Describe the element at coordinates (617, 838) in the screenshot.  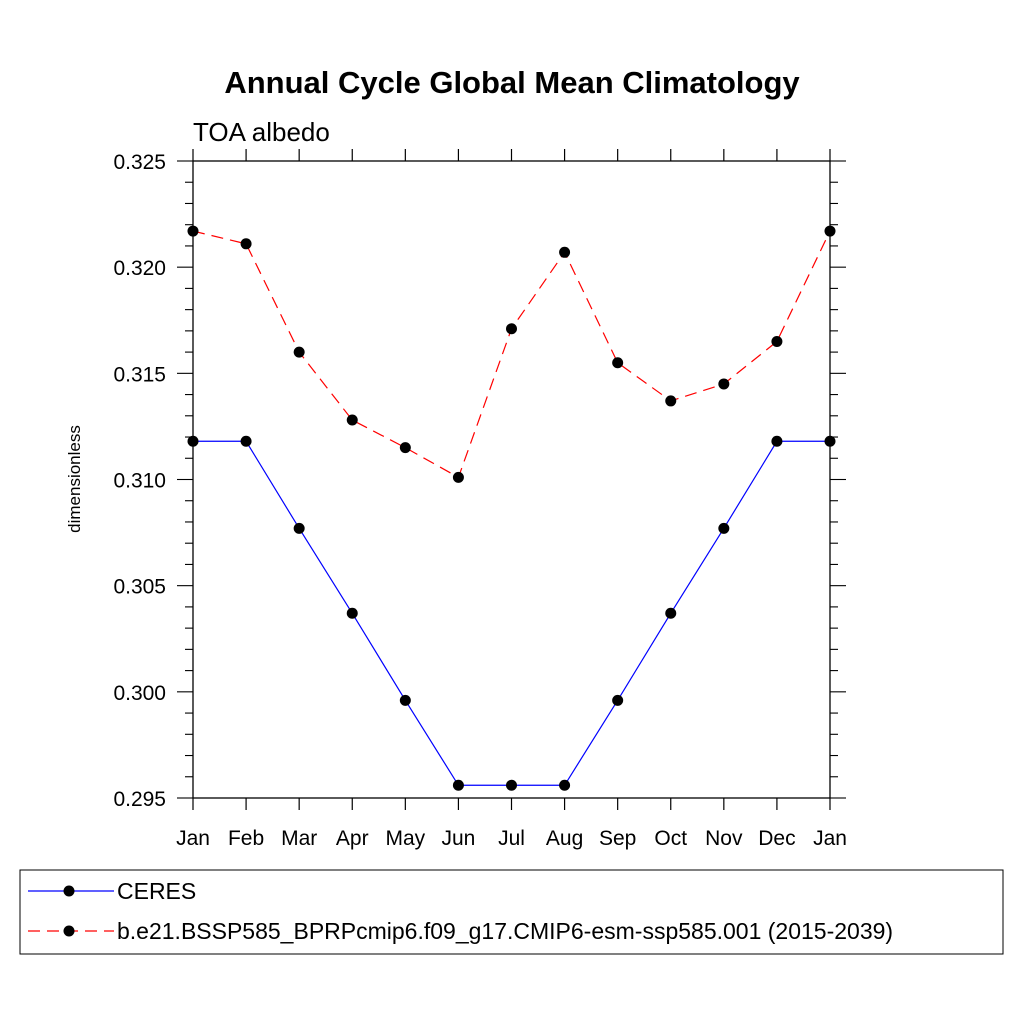
I see `x-tick-label: Sep` at that location.